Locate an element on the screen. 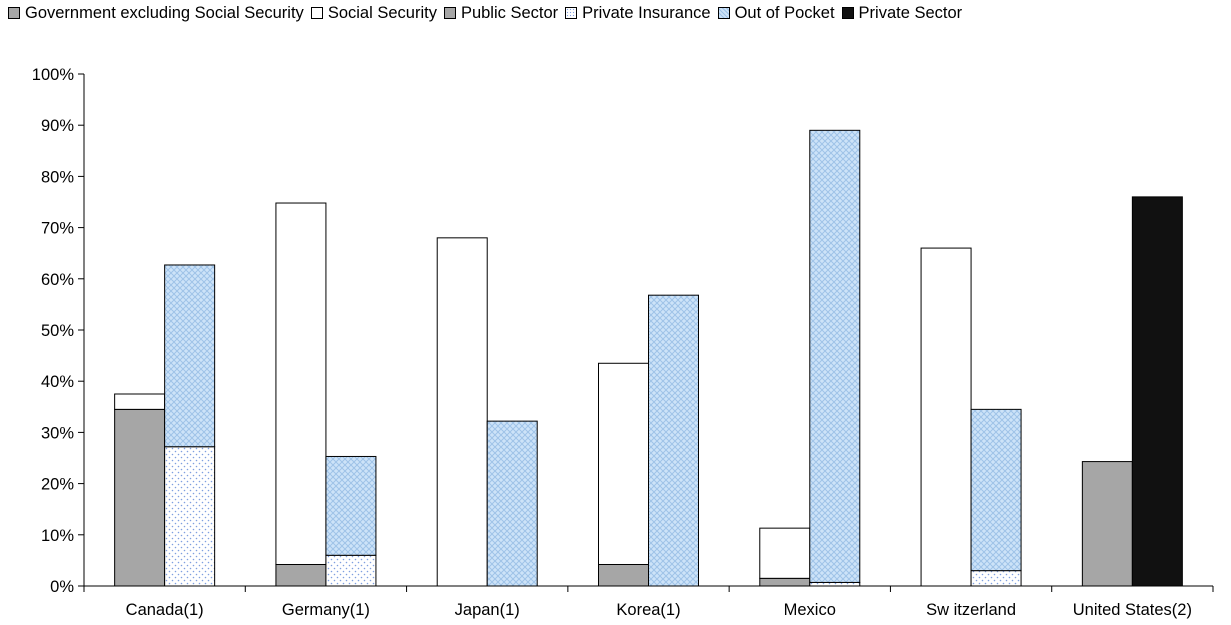 The height and width of the screenshot is (625, 1231). x-tick-label: Mexico is located at coordinates (810, 610).